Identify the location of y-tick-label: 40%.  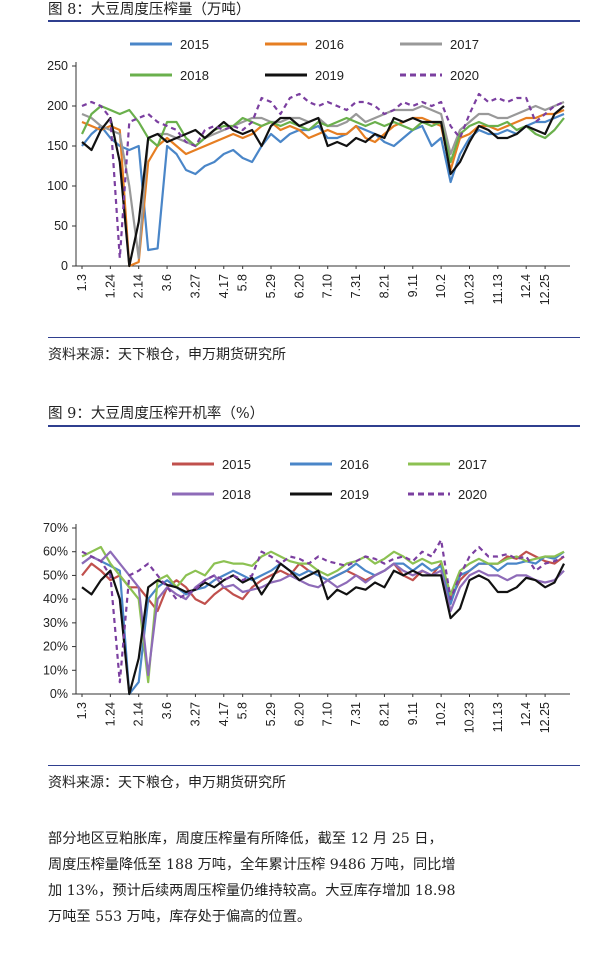
(55, 599).